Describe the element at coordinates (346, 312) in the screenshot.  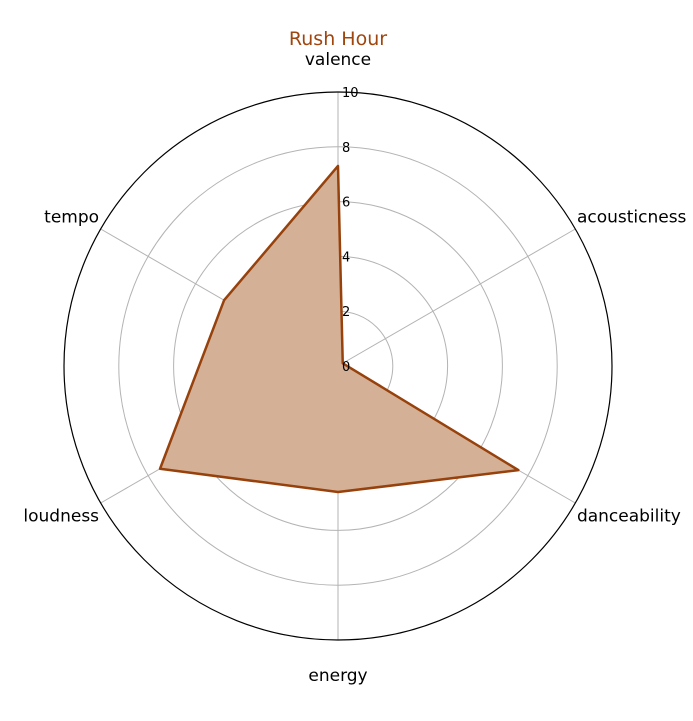
I see `r-tick-label: 2` at that location.